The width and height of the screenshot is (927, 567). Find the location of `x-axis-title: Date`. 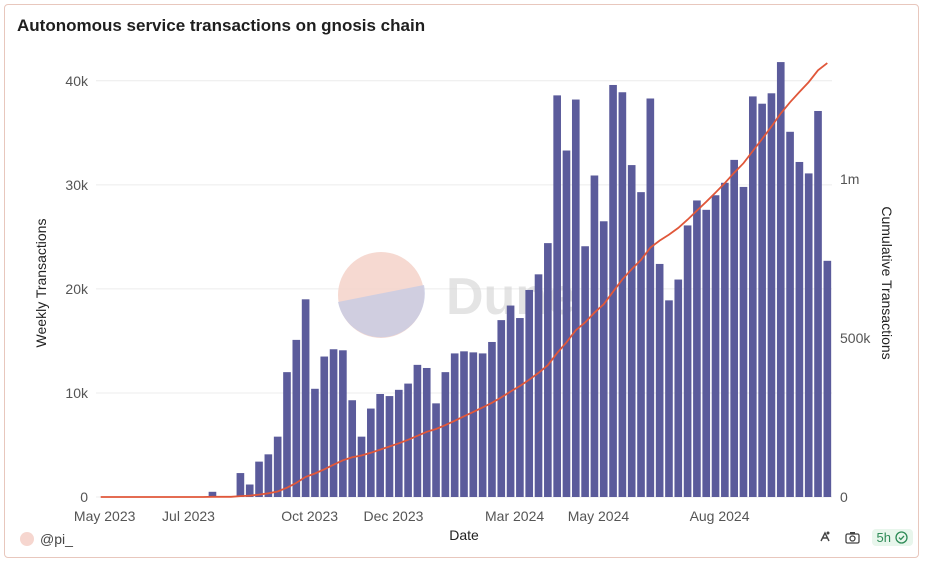

x-axis-title: Date is located at coordinates (464, 535).